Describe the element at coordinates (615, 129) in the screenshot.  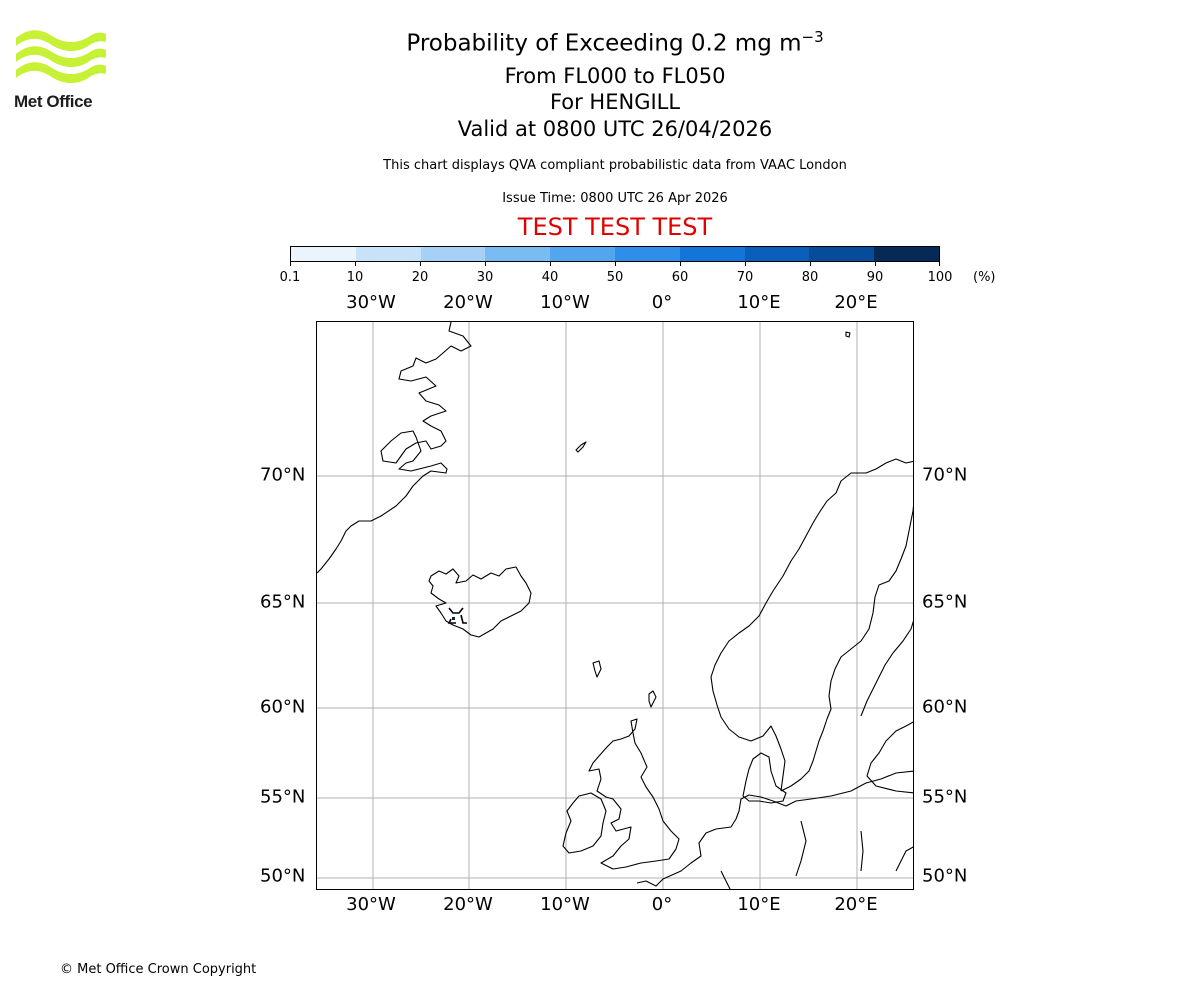
I see `valid-time: Valid at 0800 UTC 26/04/2026` at that location.